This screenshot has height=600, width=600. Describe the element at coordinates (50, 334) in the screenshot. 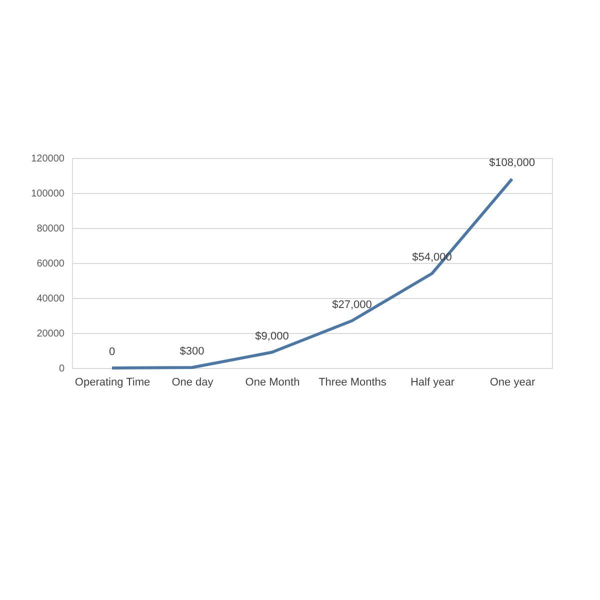

I see `y-tick-label: 20000` at that location.